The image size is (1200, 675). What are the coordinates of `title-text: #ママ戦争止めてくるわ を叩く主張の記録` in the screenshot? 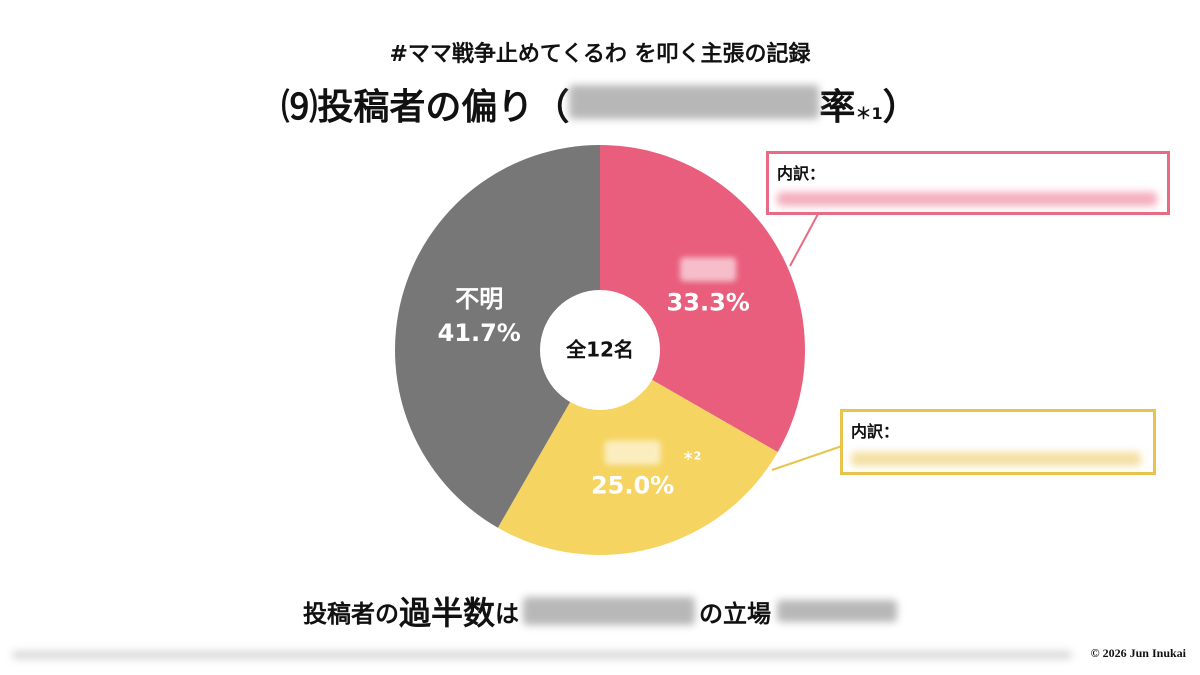 It's located at (600, 54).